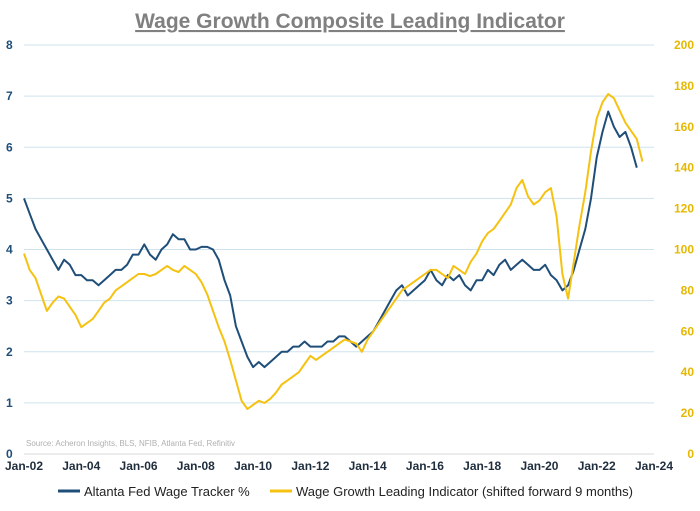 The width and height of the screenshot is (700, 511). What do you see at coordinates (253, 466) in the screenshot?
I see `x-tick-label: Jan-10` at bounding box center [253, 466].